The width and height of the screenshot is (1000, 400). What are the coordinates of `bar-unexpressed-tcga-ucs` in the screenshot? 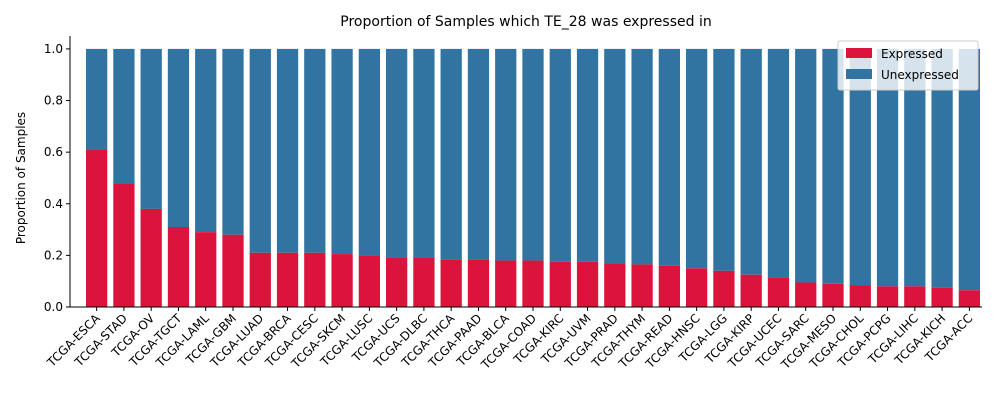 It's located at (397, 153).